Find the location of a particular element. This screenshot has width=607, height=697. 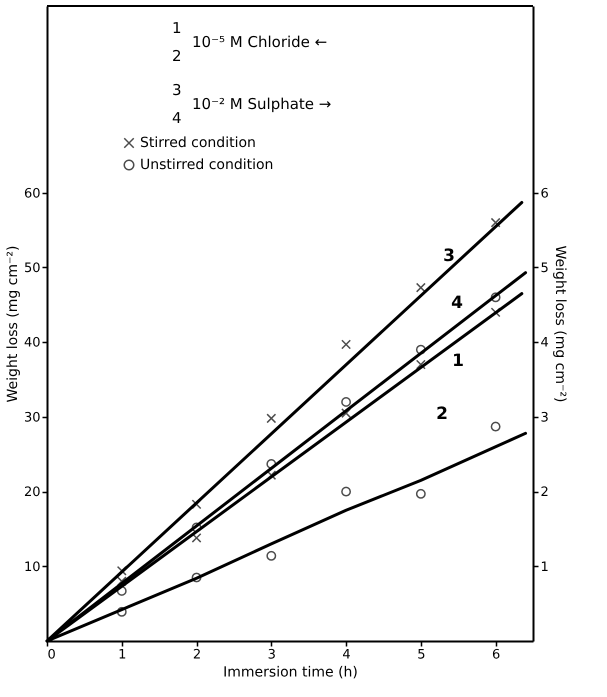

y2-axis-title: Weight loss (mg cm⁻²) is located at coordinates (560, 324).